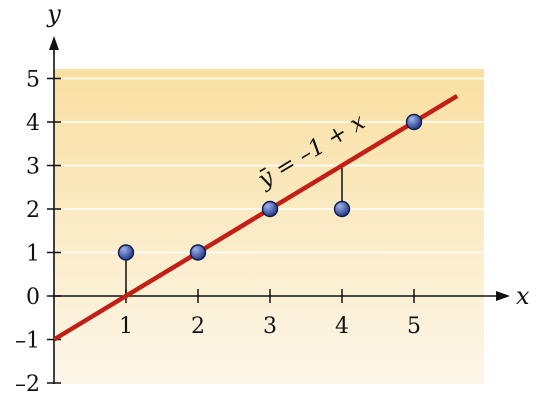  Describe the element at coordinates (33, 254) in the screenshot. I see `y-tick-label: 1` at that location.